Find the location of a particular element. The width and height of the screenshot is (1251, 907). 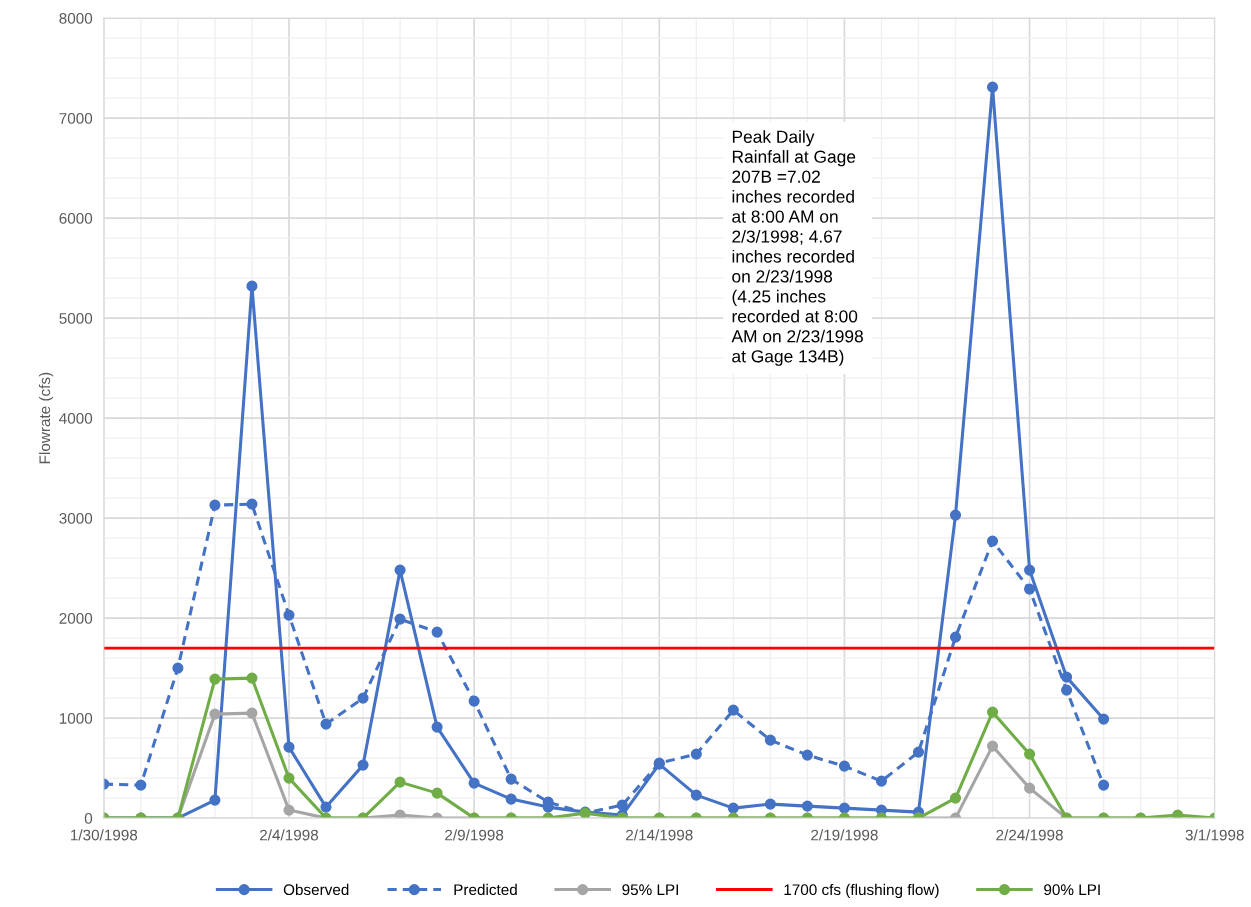

x-tick-label: 1/30/1998 is located at coordinates (104, 835).